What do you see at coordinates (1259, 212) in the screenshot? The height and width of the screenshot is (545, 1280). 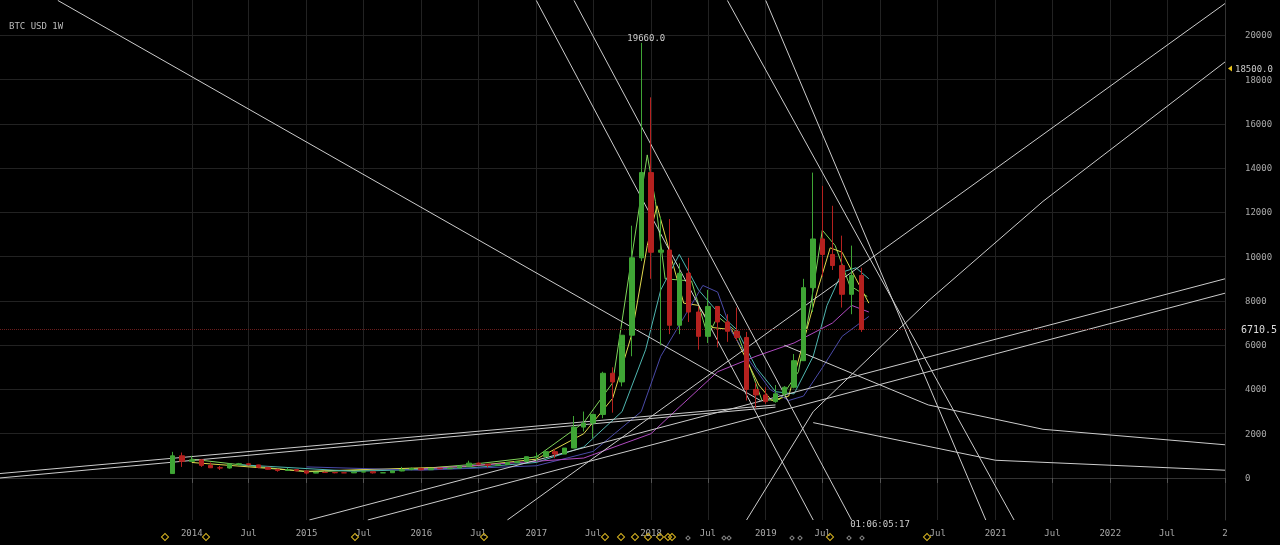 I see `y-tick-label: 12000` at bounding box center [1259, 212].